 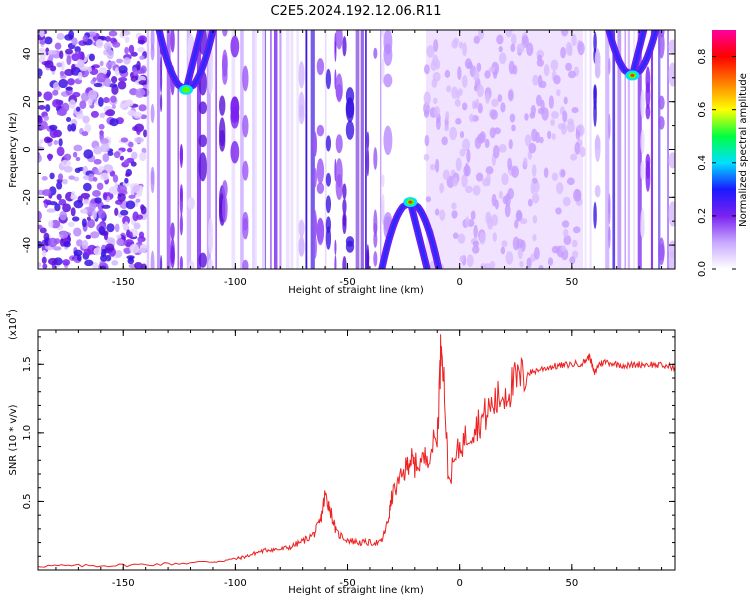 I want to click on colorbar-tick-label: 0.8, so click(x=702, y=57).